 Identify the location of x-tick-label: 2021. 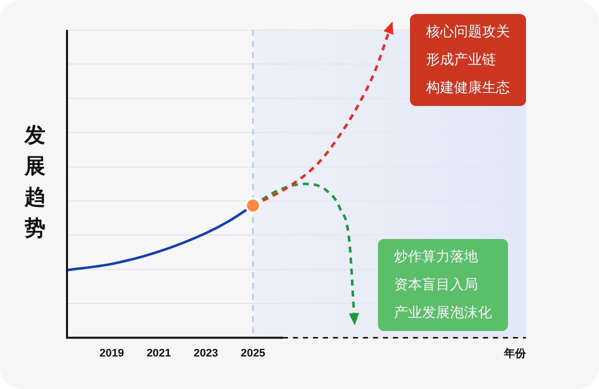
(159, 353).